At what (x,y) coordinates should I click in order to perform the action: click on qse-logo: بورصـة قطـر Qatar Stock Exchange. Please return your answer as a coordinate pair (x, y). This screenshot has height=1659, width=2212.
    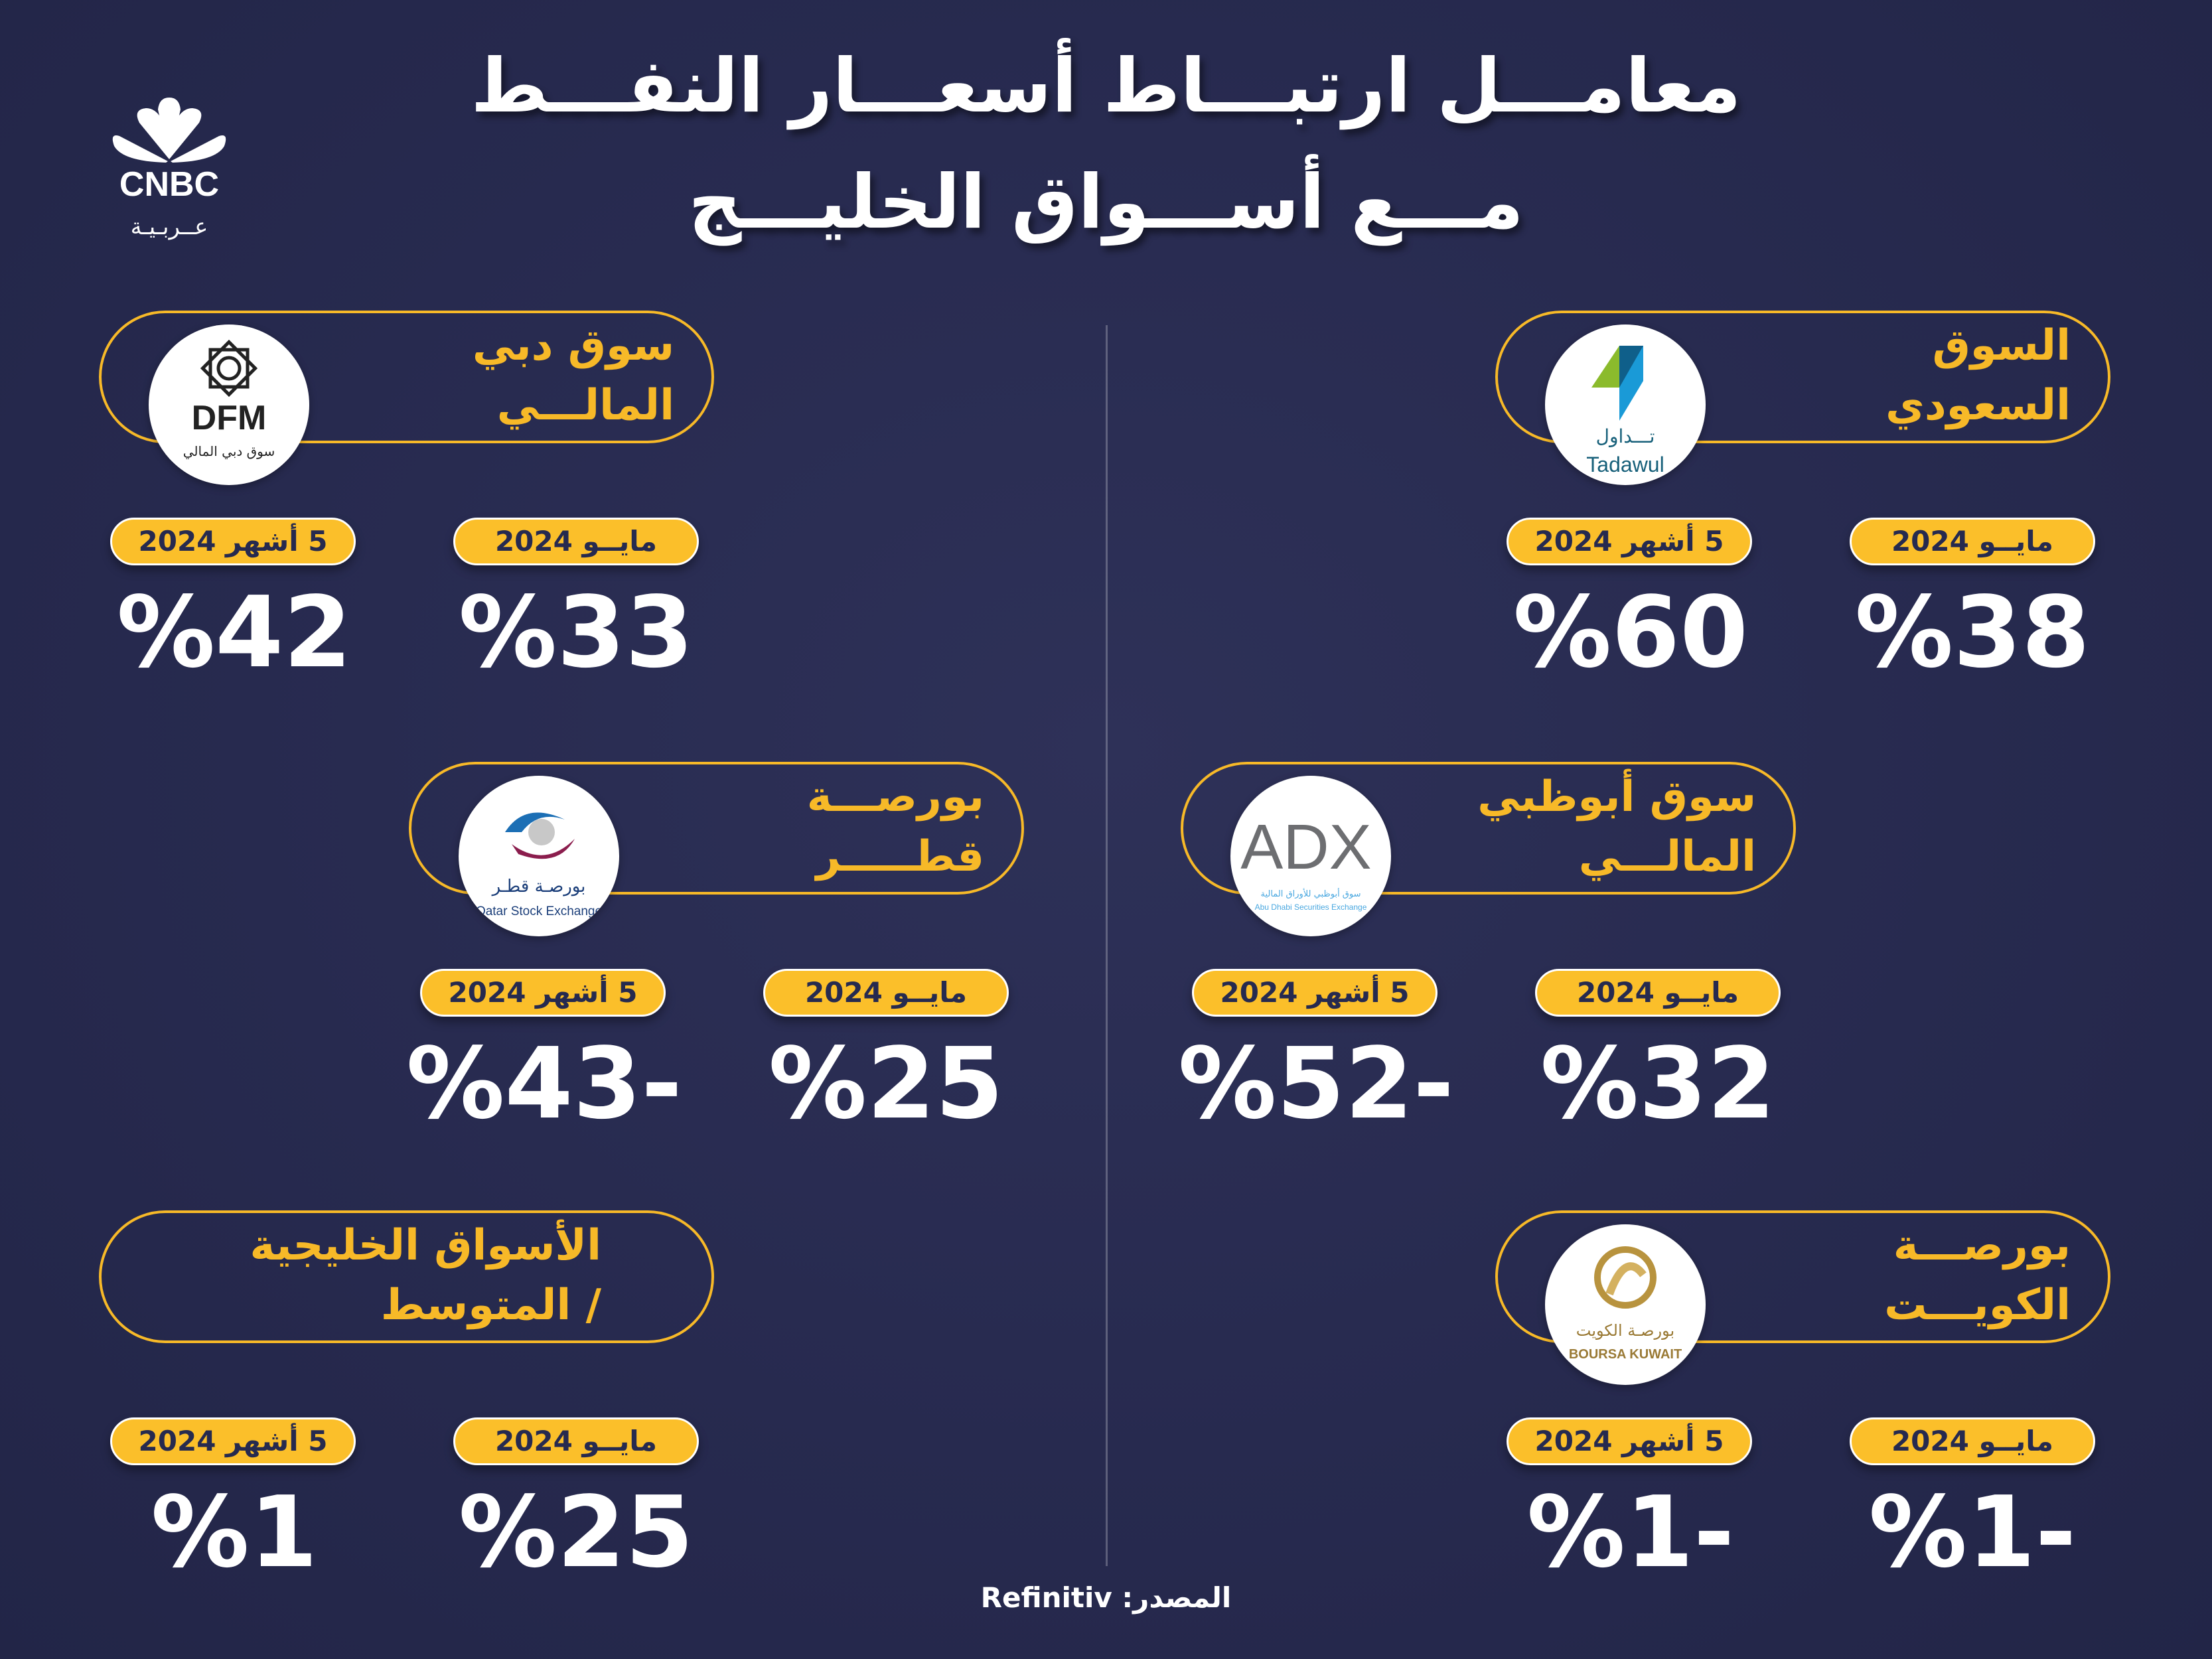
    Looking at the image, I should click on (539, 856).